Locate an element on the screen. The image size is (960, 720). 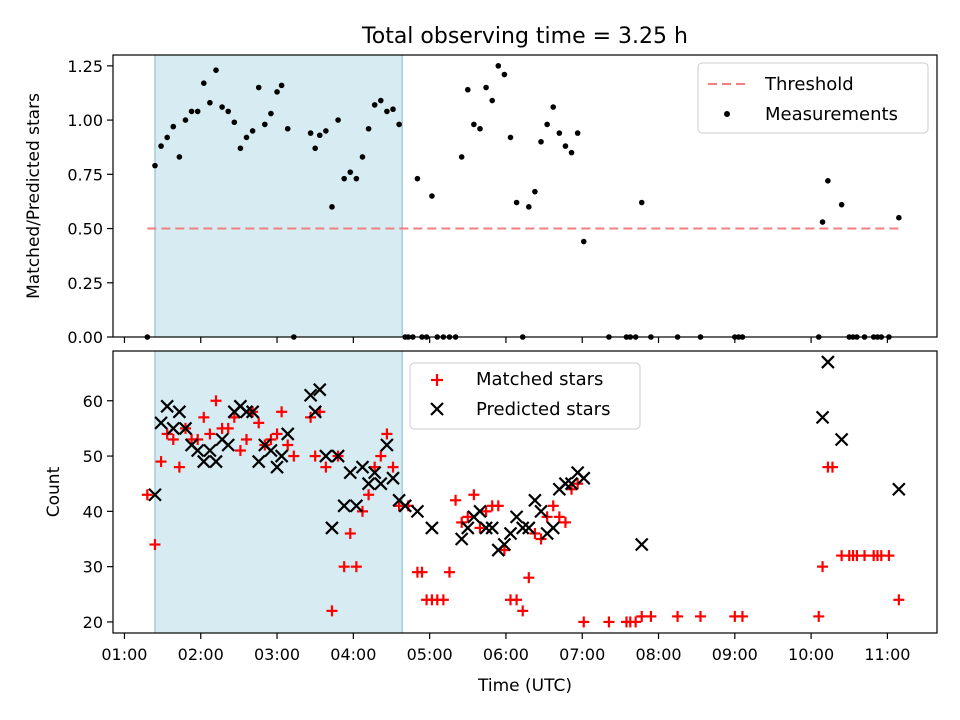
top-ytick-label: 0.50 is located at coordinates (85, 229).